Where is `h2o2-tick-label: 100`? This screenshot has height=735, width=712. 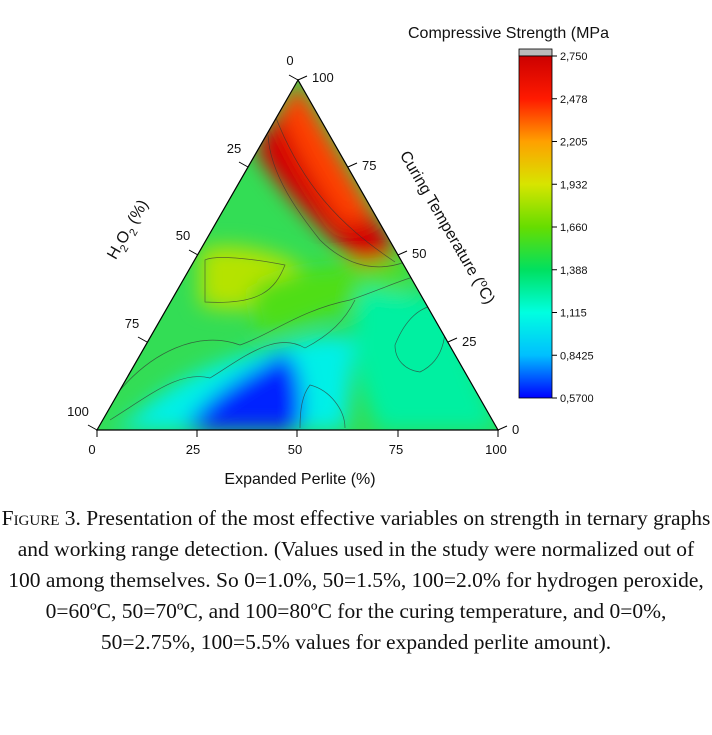
h2o2-tick-label: 100 is located at coordinates (78, 411).